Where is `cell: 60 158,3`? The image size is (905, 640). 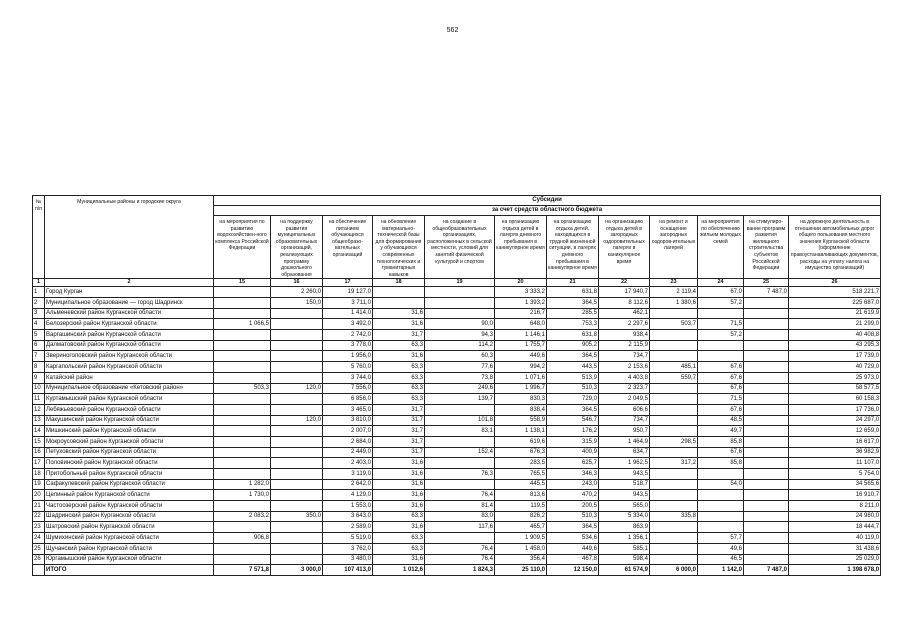
cell: 60 158,3 is located at coordinates (834, 399).